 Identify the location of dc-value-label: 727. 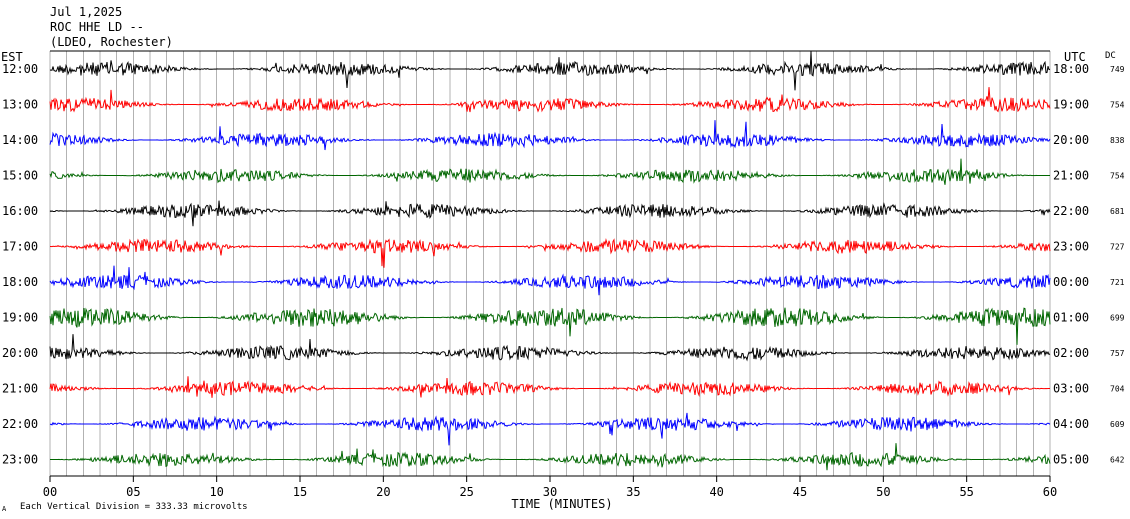
(1117, 247).